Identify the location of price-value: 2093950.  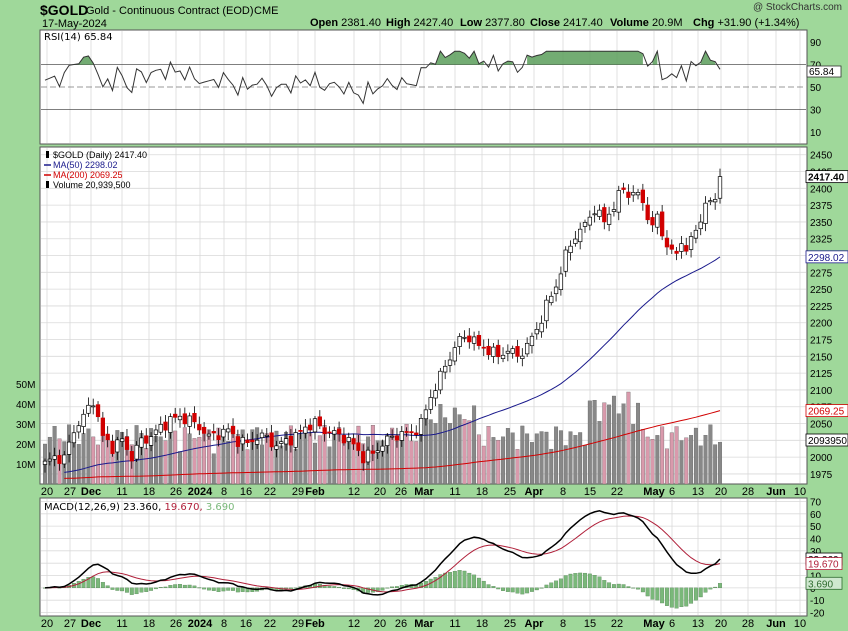
(827, 441).